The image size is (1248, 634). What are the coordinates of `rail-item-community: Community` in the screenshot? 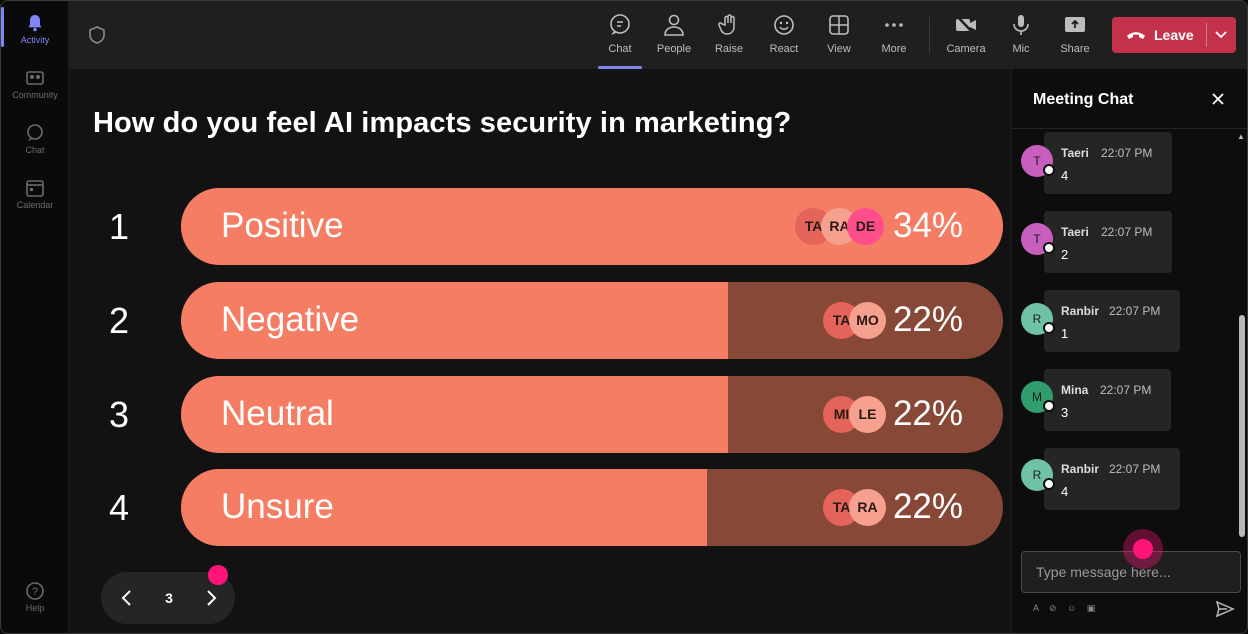 It's located at (35, 84).